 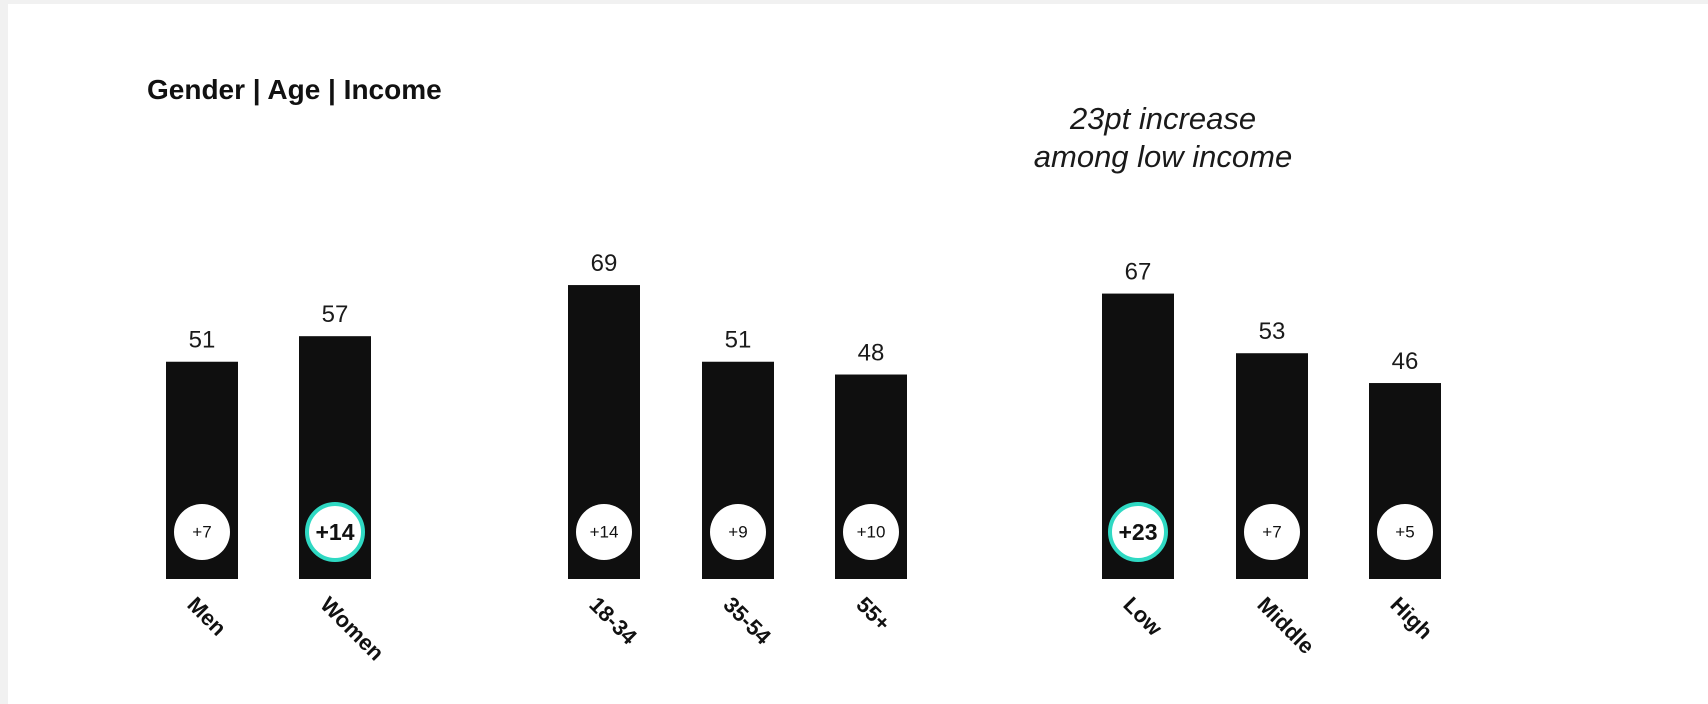 I want to click on change-label-35-54: +9, so click(x=737, y=532).